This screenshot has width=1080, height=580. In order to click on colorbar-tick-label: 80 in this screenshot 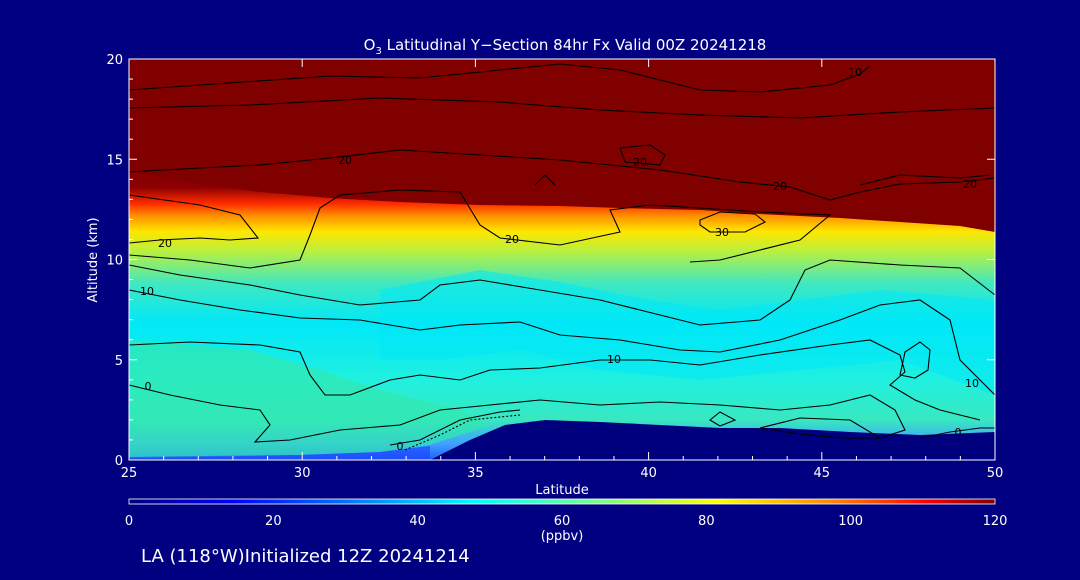, I will do `click(706, 521)`.